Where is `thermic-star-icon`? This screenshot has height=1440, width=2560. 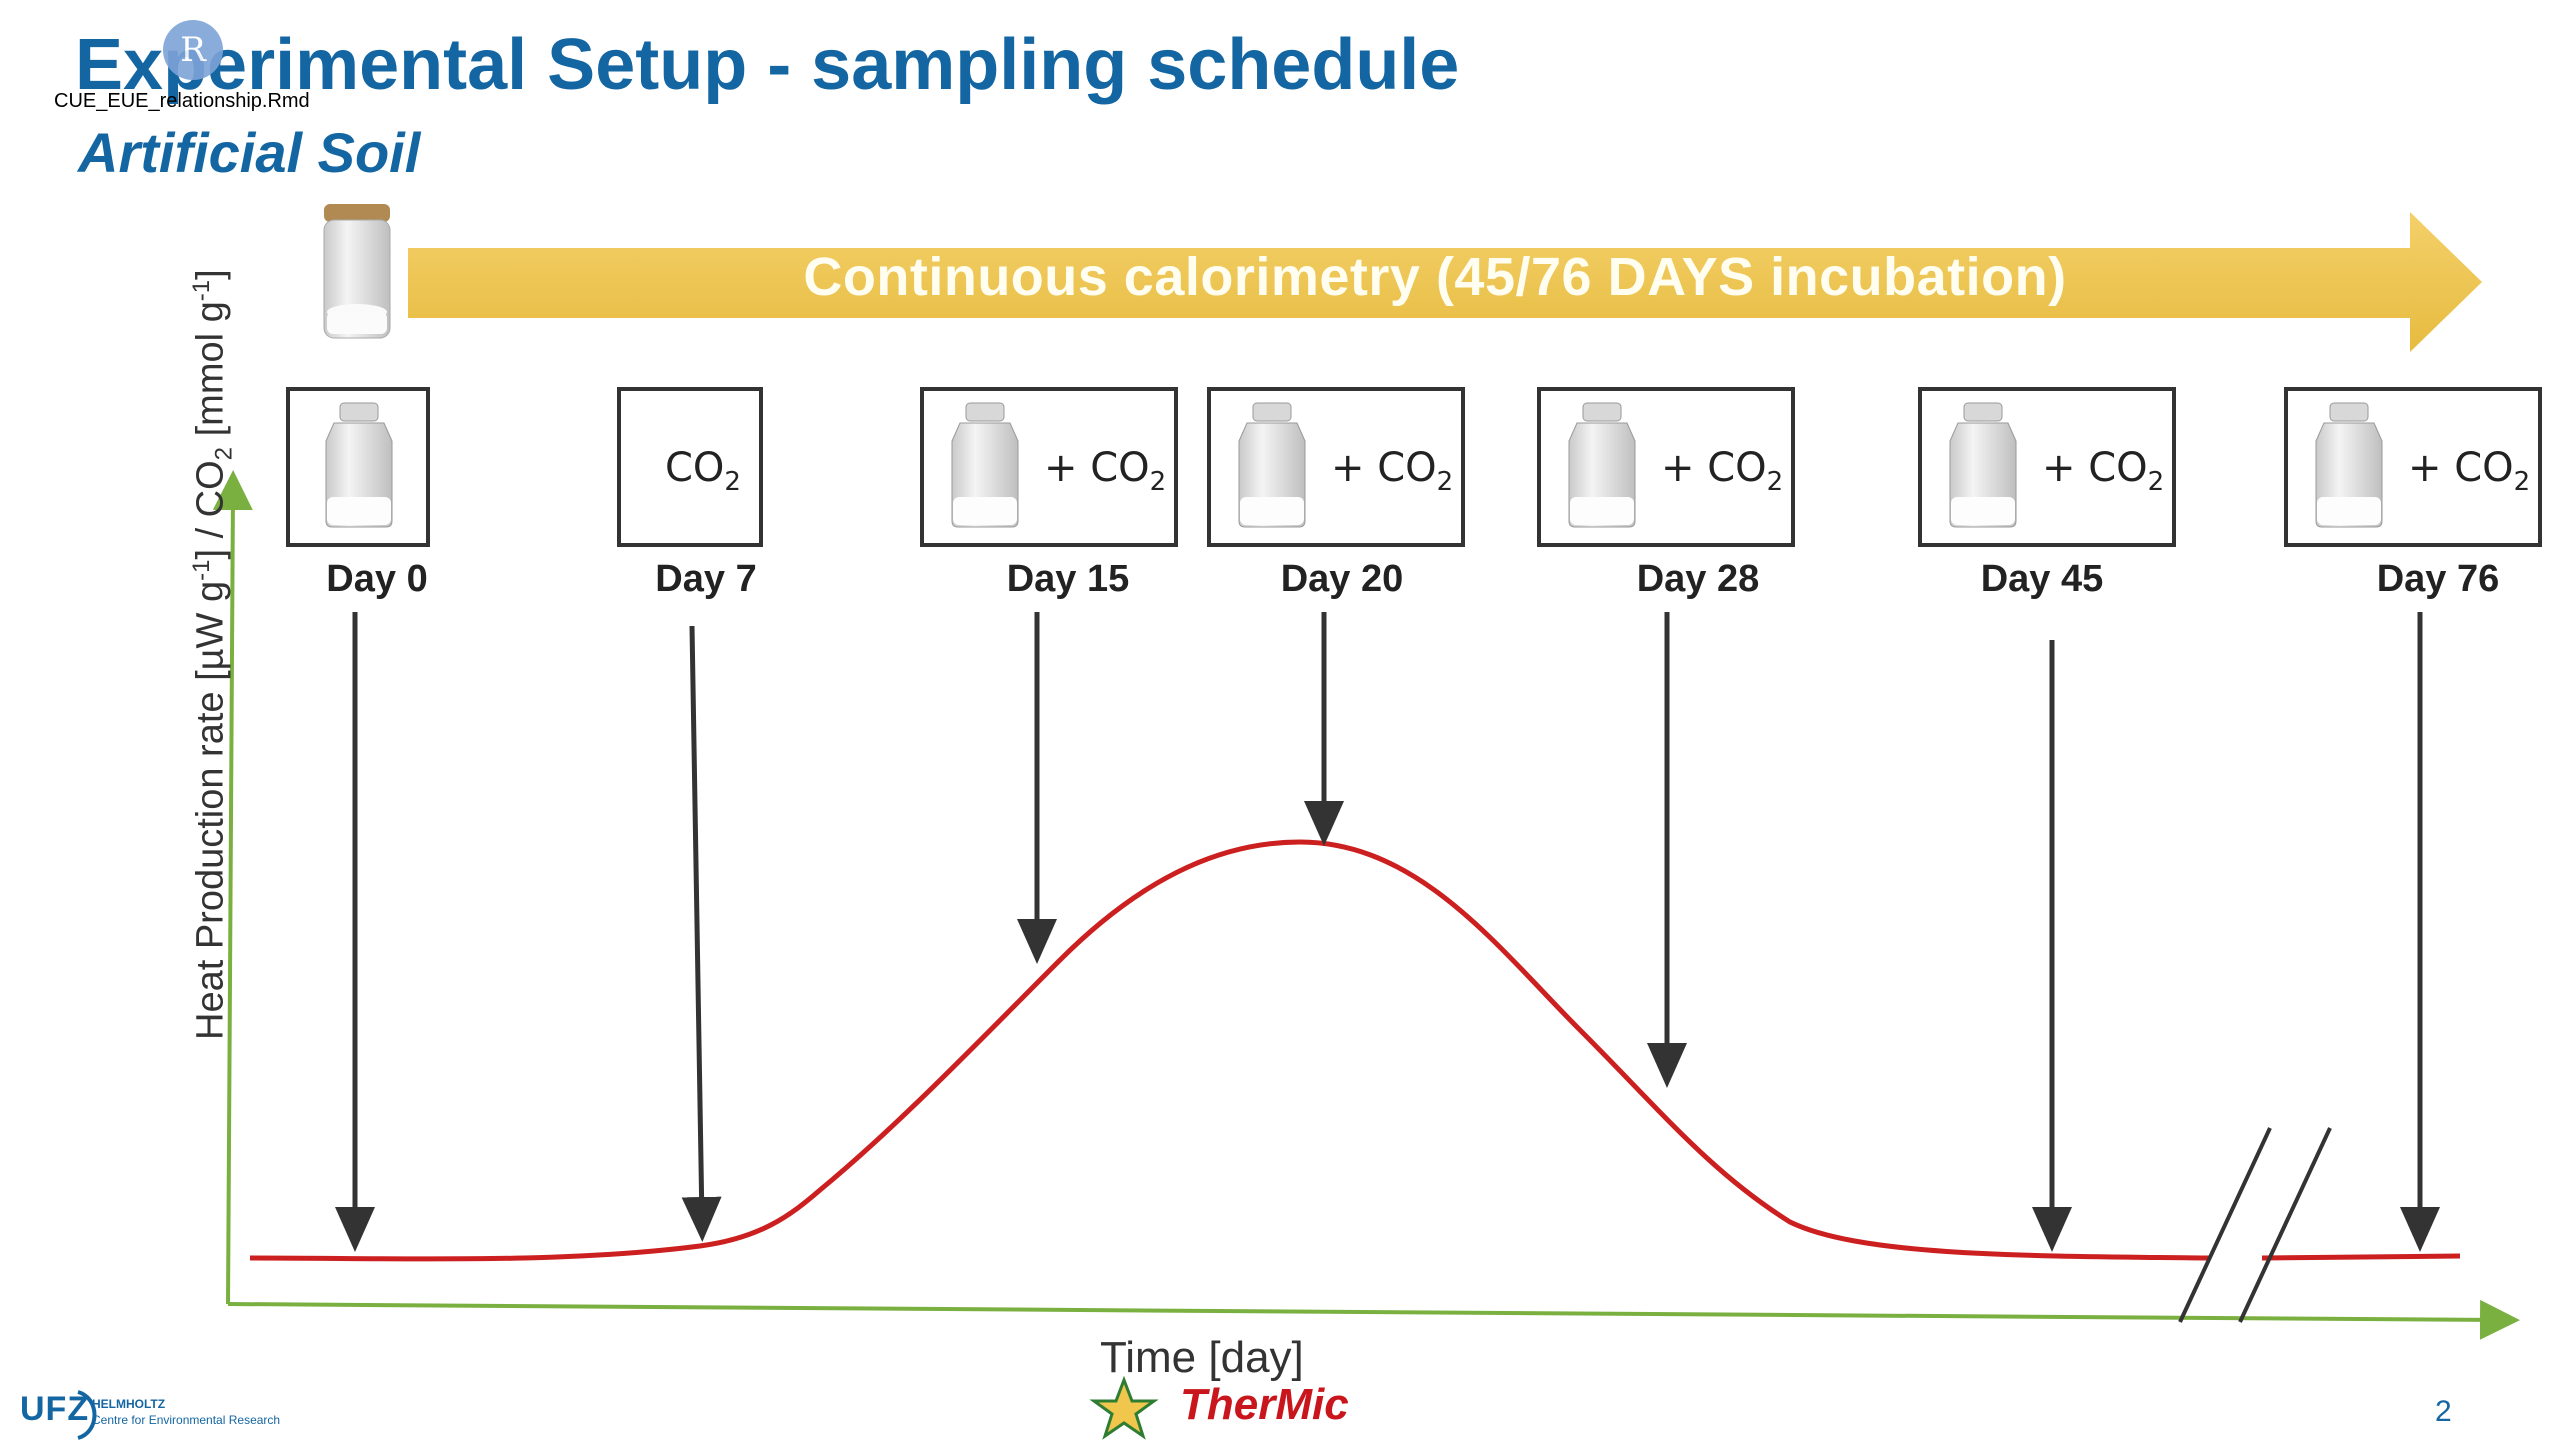 thermic-star-icon is located at coordinates (1124, 1407).